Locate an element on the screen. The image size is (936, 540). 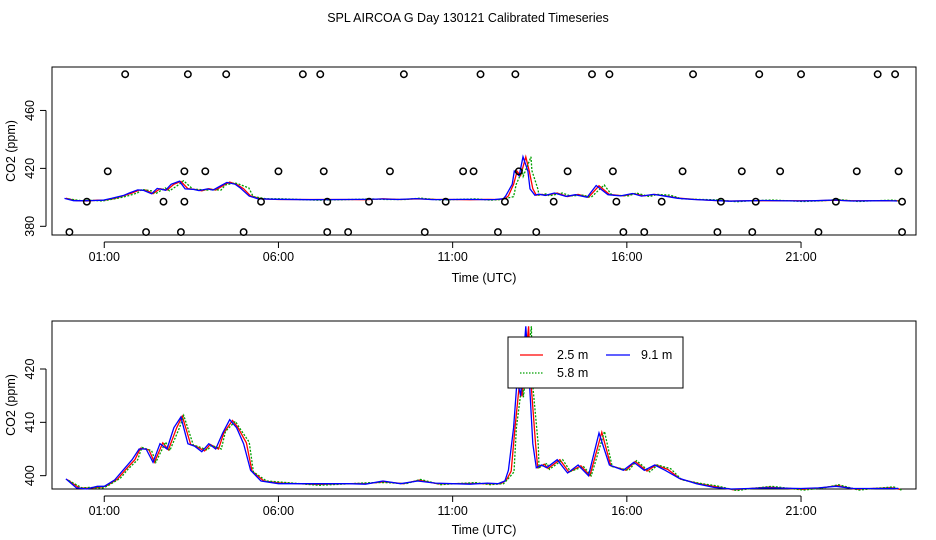
x-tick-label: 06:00 is located at coordinates (278, 511).